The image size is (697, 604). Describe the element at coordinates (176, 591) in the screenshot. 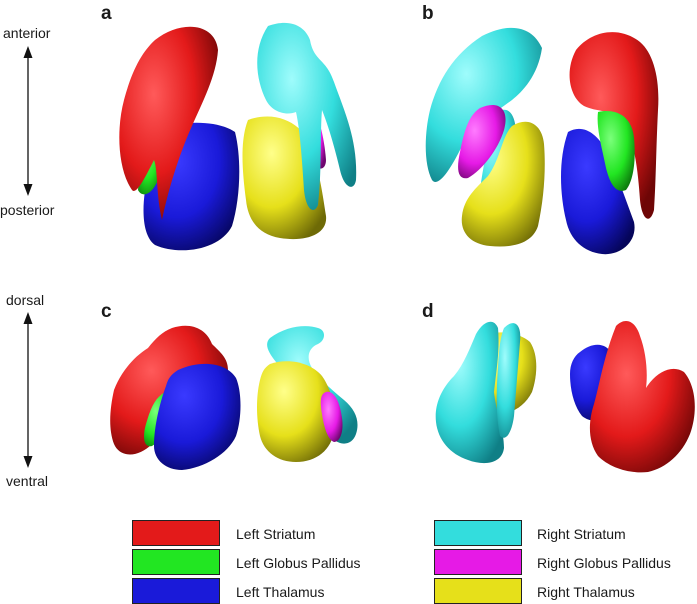

I see `legend-swatch-left-thalamus` at that location.